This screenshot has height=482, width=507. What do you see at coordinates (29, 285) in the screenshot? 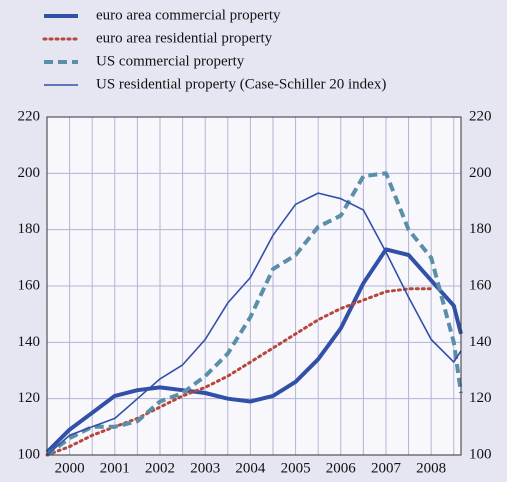
I see `y-tick-label: 160` at bounding box center [29, 285].